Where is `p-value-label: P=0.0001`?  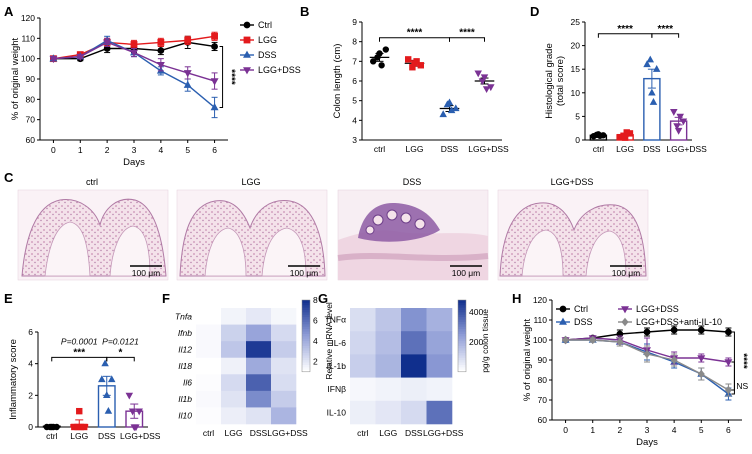 p-value-label: P=0.0001 is located at coordinates (79, 341).